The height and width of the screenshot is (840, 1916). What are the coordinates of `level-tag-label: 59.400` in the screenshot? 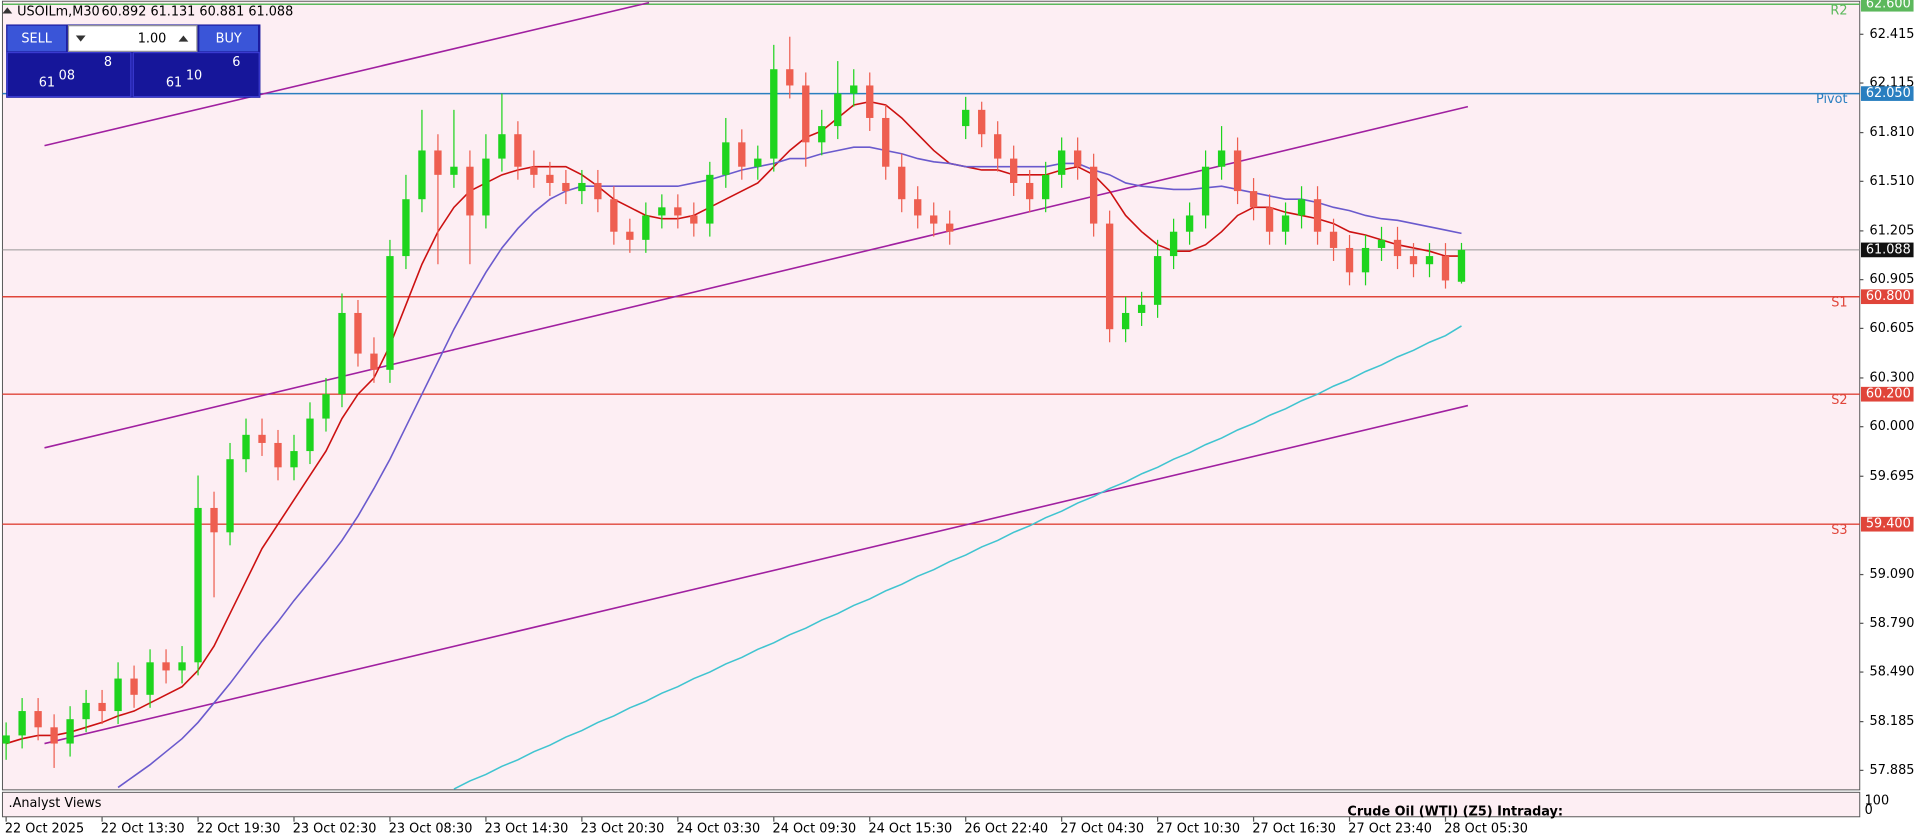 It's located at (1888, 524).